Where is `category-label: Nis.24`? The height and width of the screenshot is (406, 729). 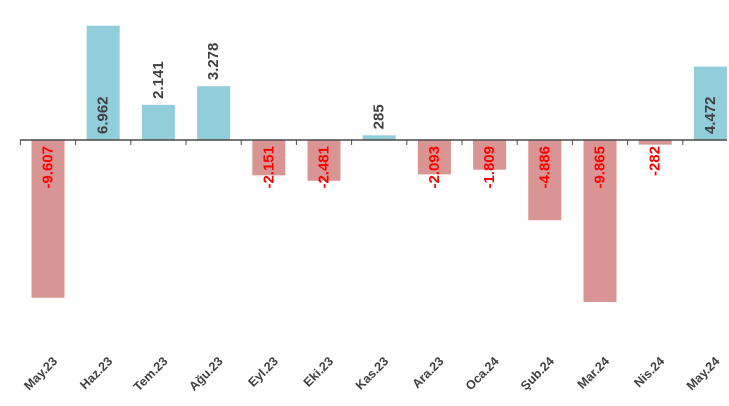
category-label: Nis.24 is located at coordinates (649, 372).